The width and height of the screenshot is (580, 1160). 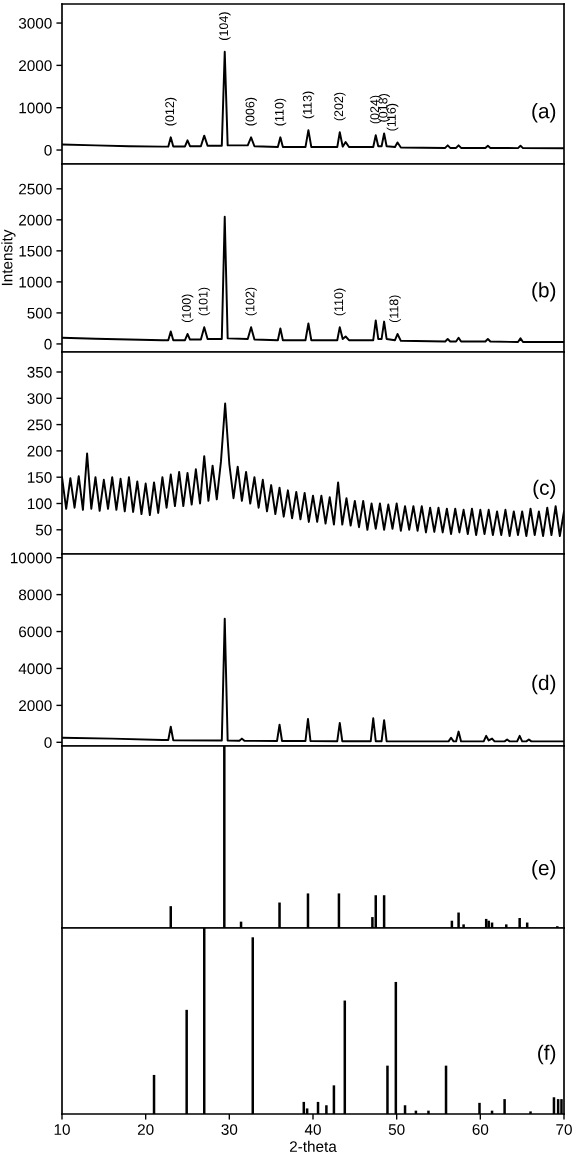 What do you see at coordinates (544, 870) in the screenshot?
I see `annotation: (e)` at bounding box center [544, 870].